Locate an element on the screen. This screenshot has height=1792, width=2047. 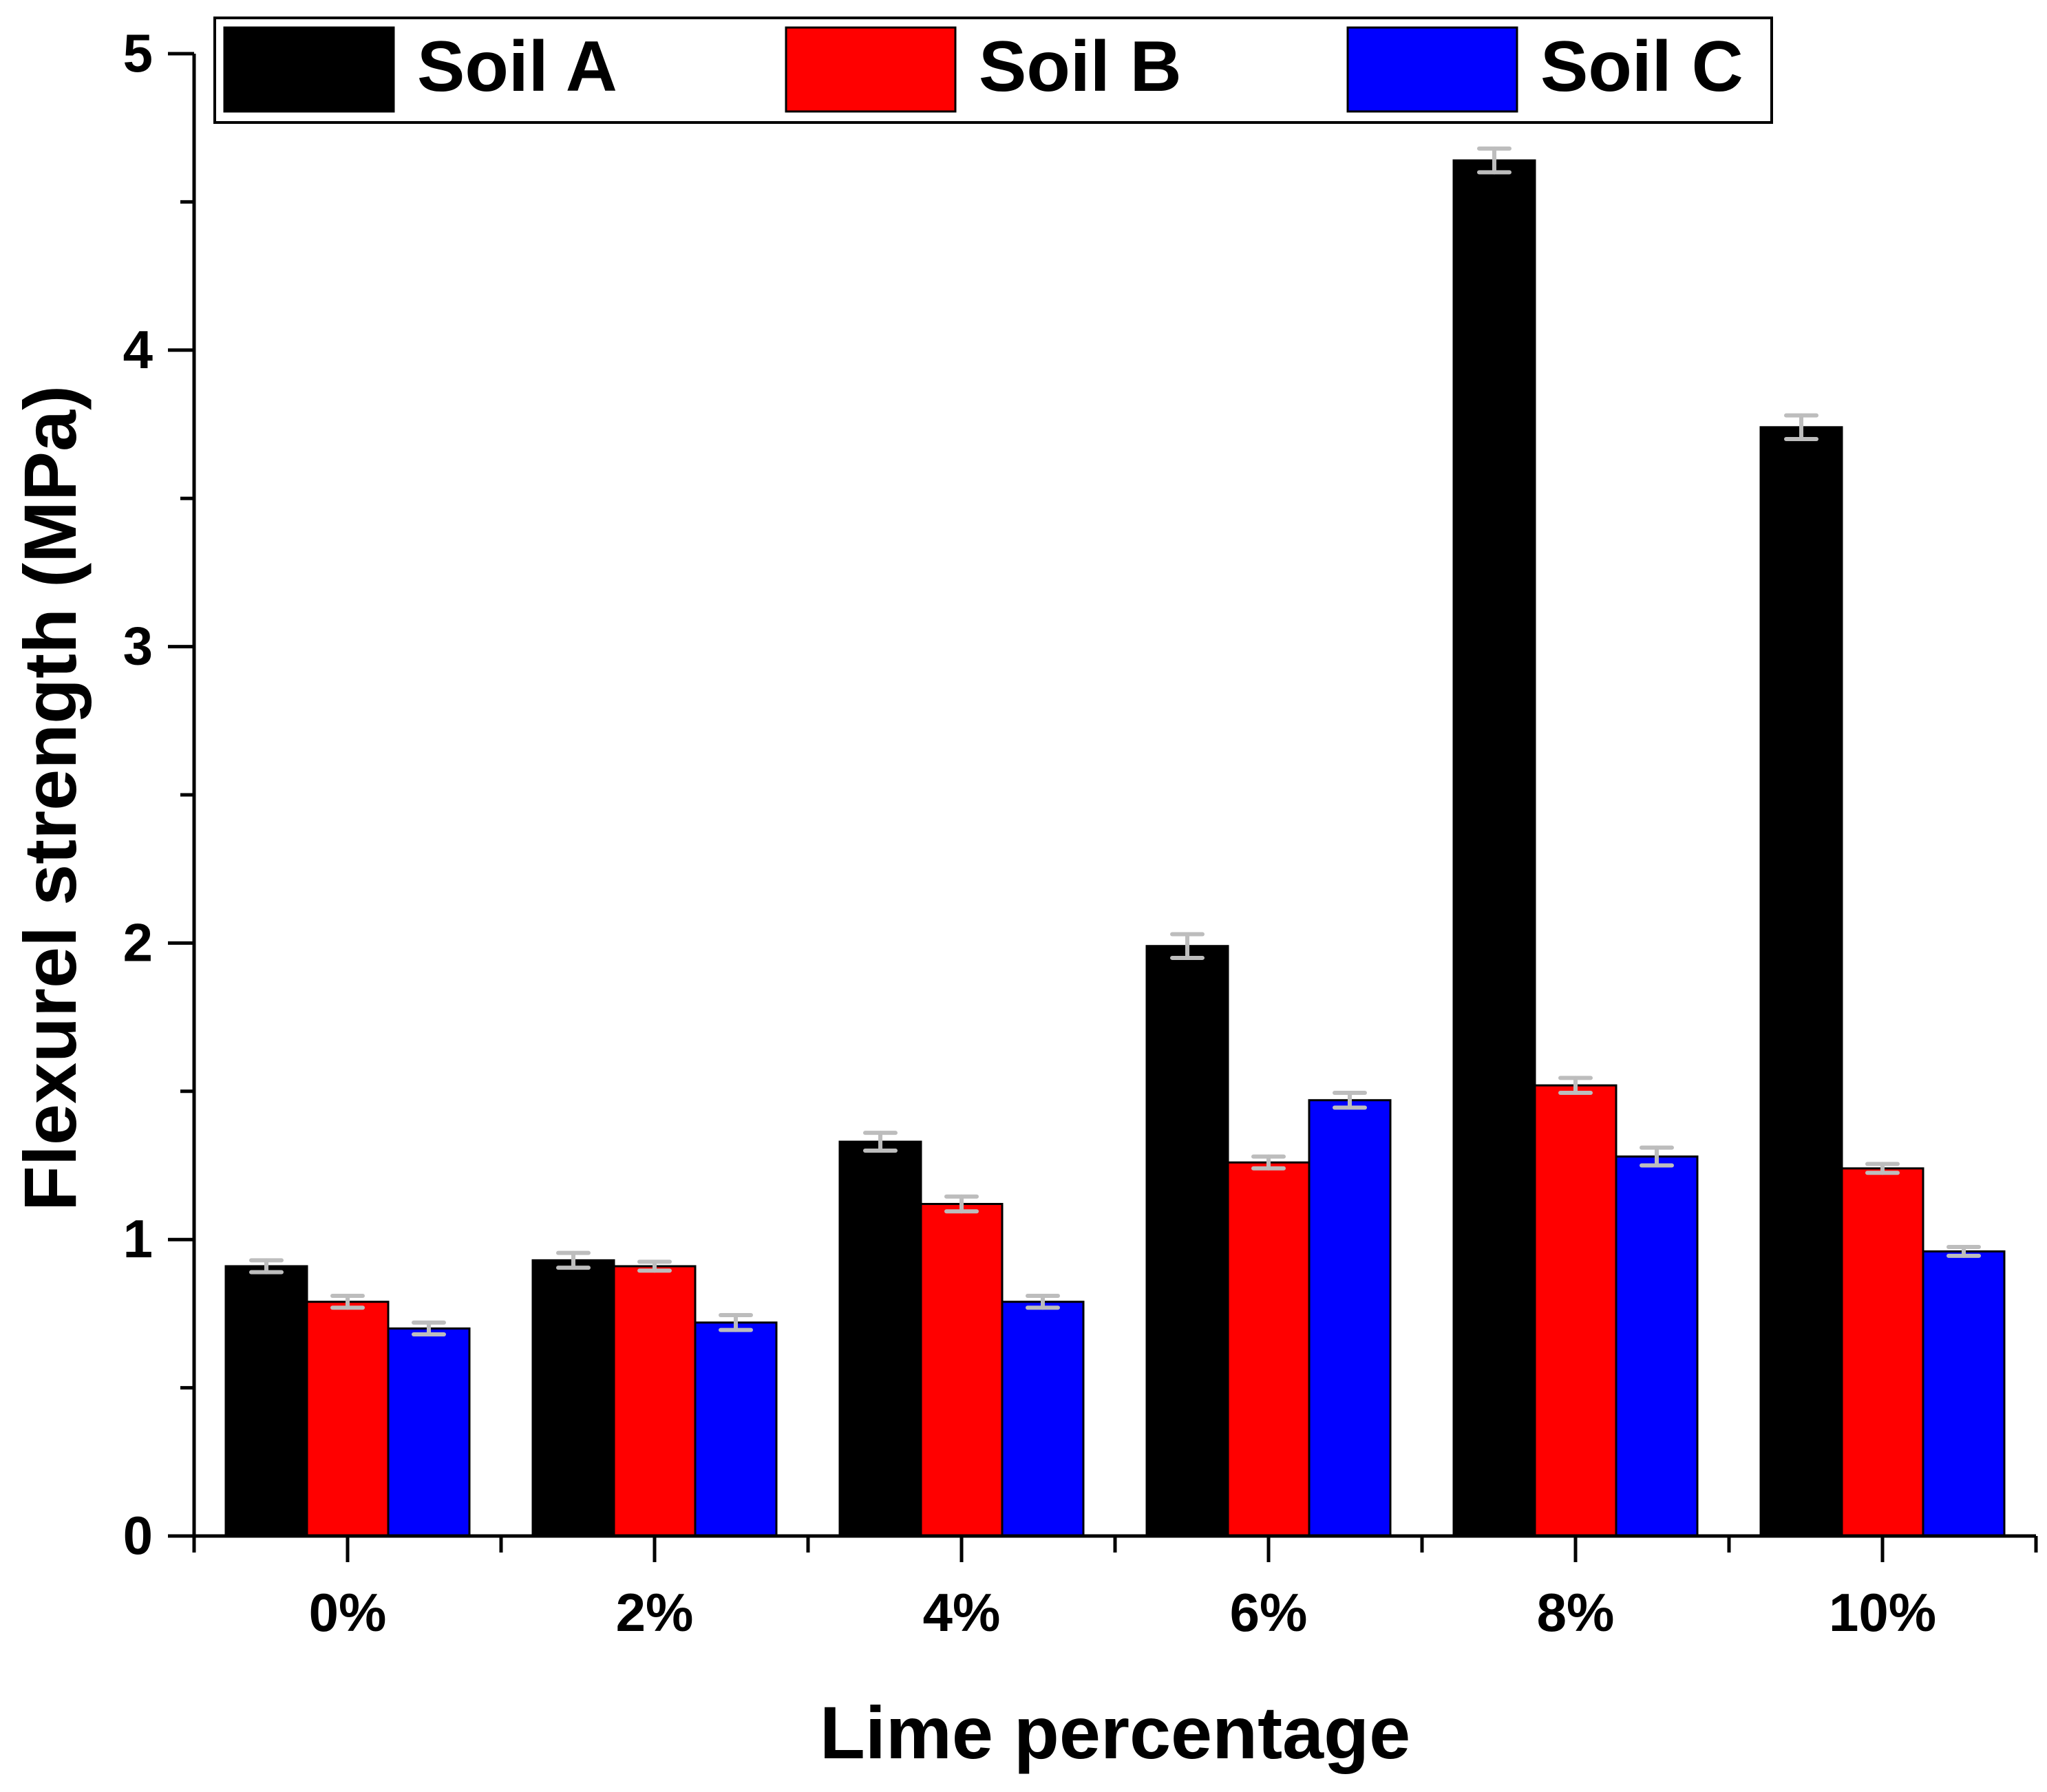
legend-label: Soil C is located at coordinates (1642, 67).